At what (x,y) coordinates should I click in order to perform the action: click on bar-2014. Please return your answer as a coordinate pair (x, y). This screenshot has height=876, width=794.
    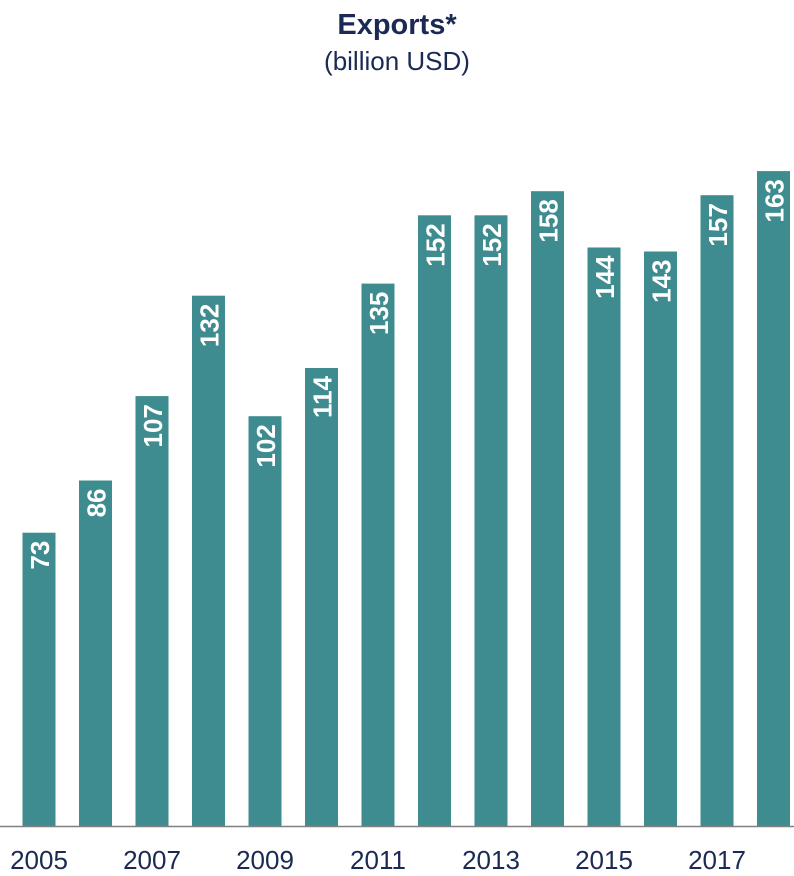
    Looking at the image, I should click on (547, 508).